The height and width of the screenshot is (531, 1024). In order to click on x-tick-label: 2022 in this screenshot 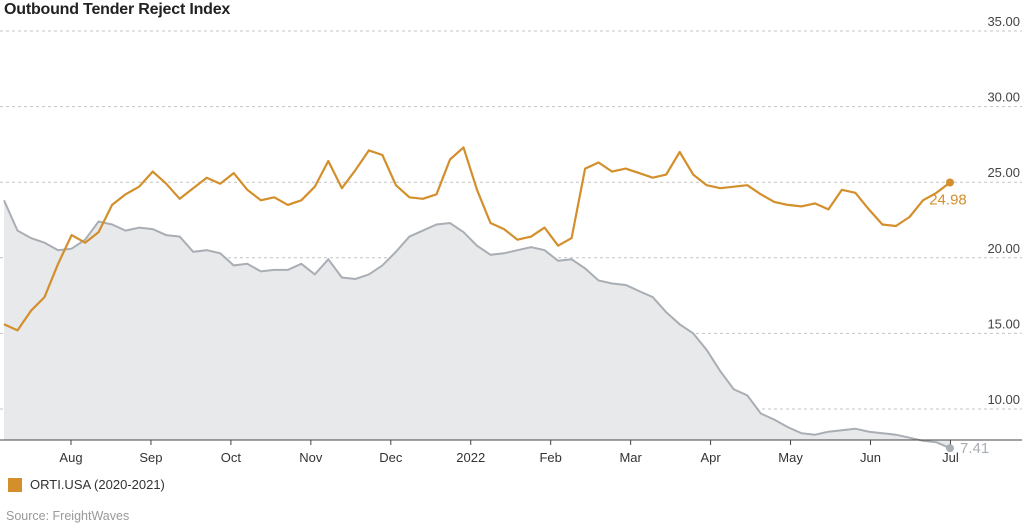, I will do `click(470, 457)`.